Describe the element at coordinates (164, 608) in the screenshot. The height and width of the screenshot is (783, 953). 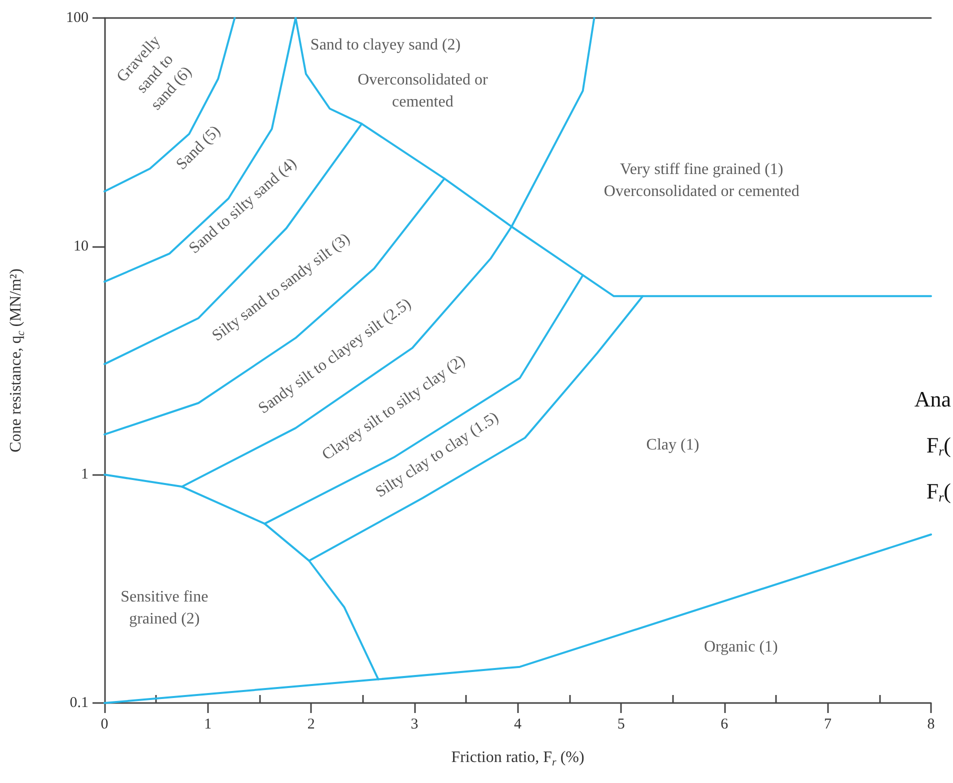
I see `annotation: Sensitive fine grained (2)` at that location.